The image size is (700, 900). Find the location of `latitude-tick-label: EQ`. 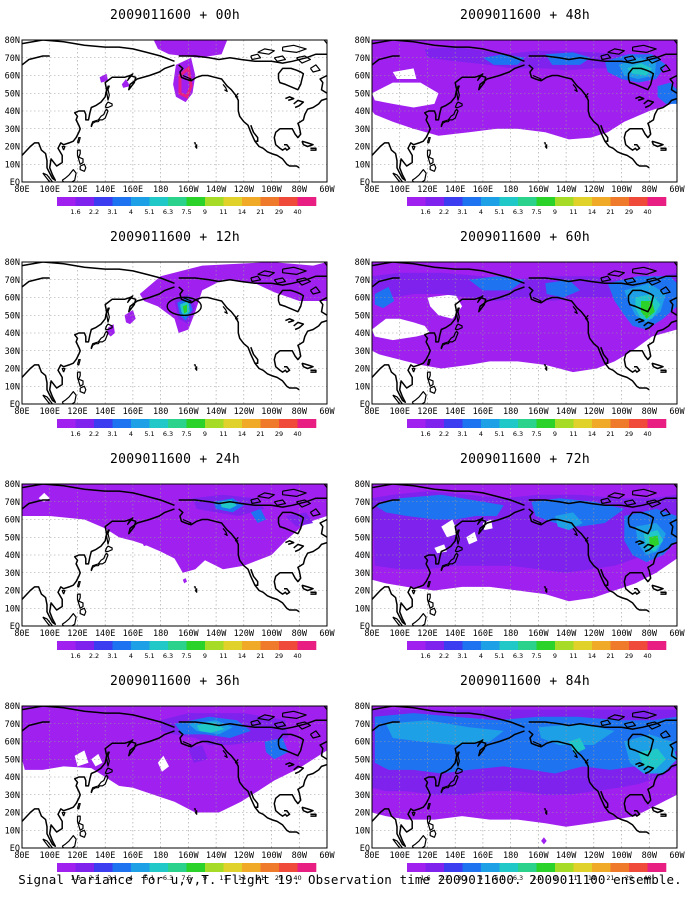

latitude-tick-label: EQ is located at coordinates (15, 627).